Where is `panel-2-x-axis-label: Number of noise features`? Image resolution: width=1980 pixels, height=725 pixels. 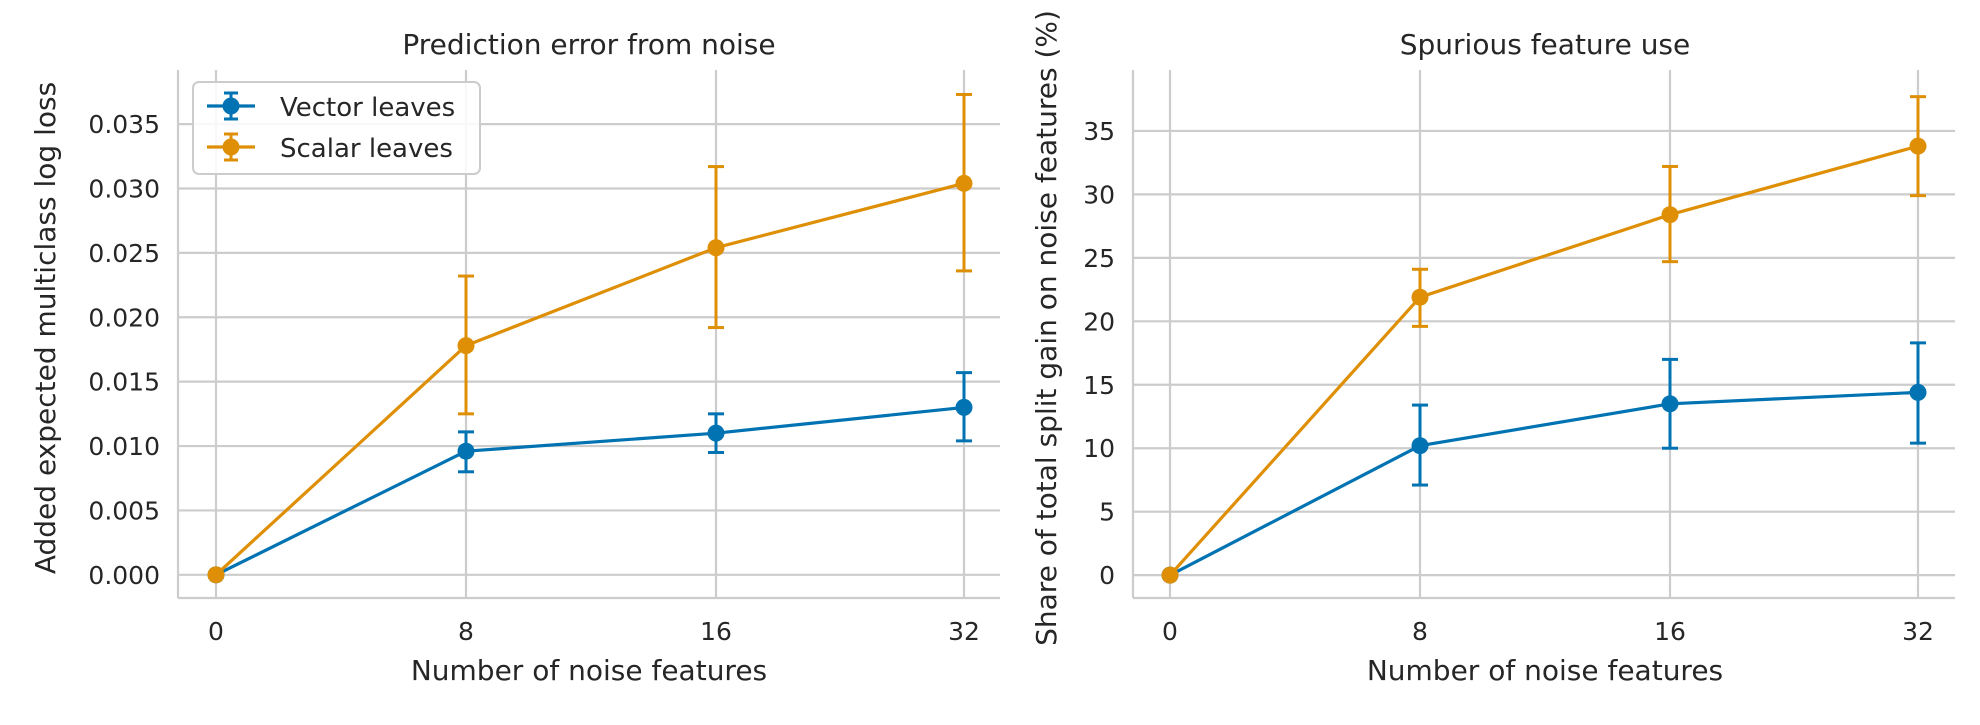
panel-2-x-axis-label: Number of noise features is located at coordinates (1545, 670).